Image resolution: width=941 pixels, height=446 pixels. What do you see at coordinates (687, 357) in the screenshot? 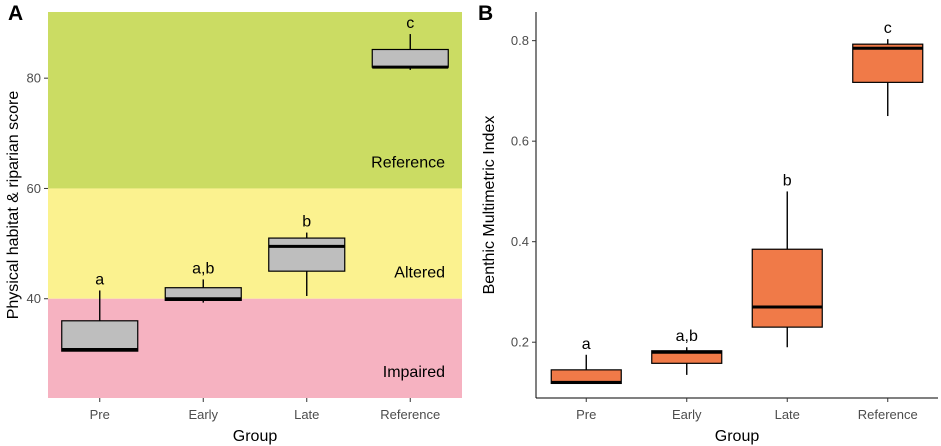
I see `panel-b-early-box` at bounding box center [687, 357].